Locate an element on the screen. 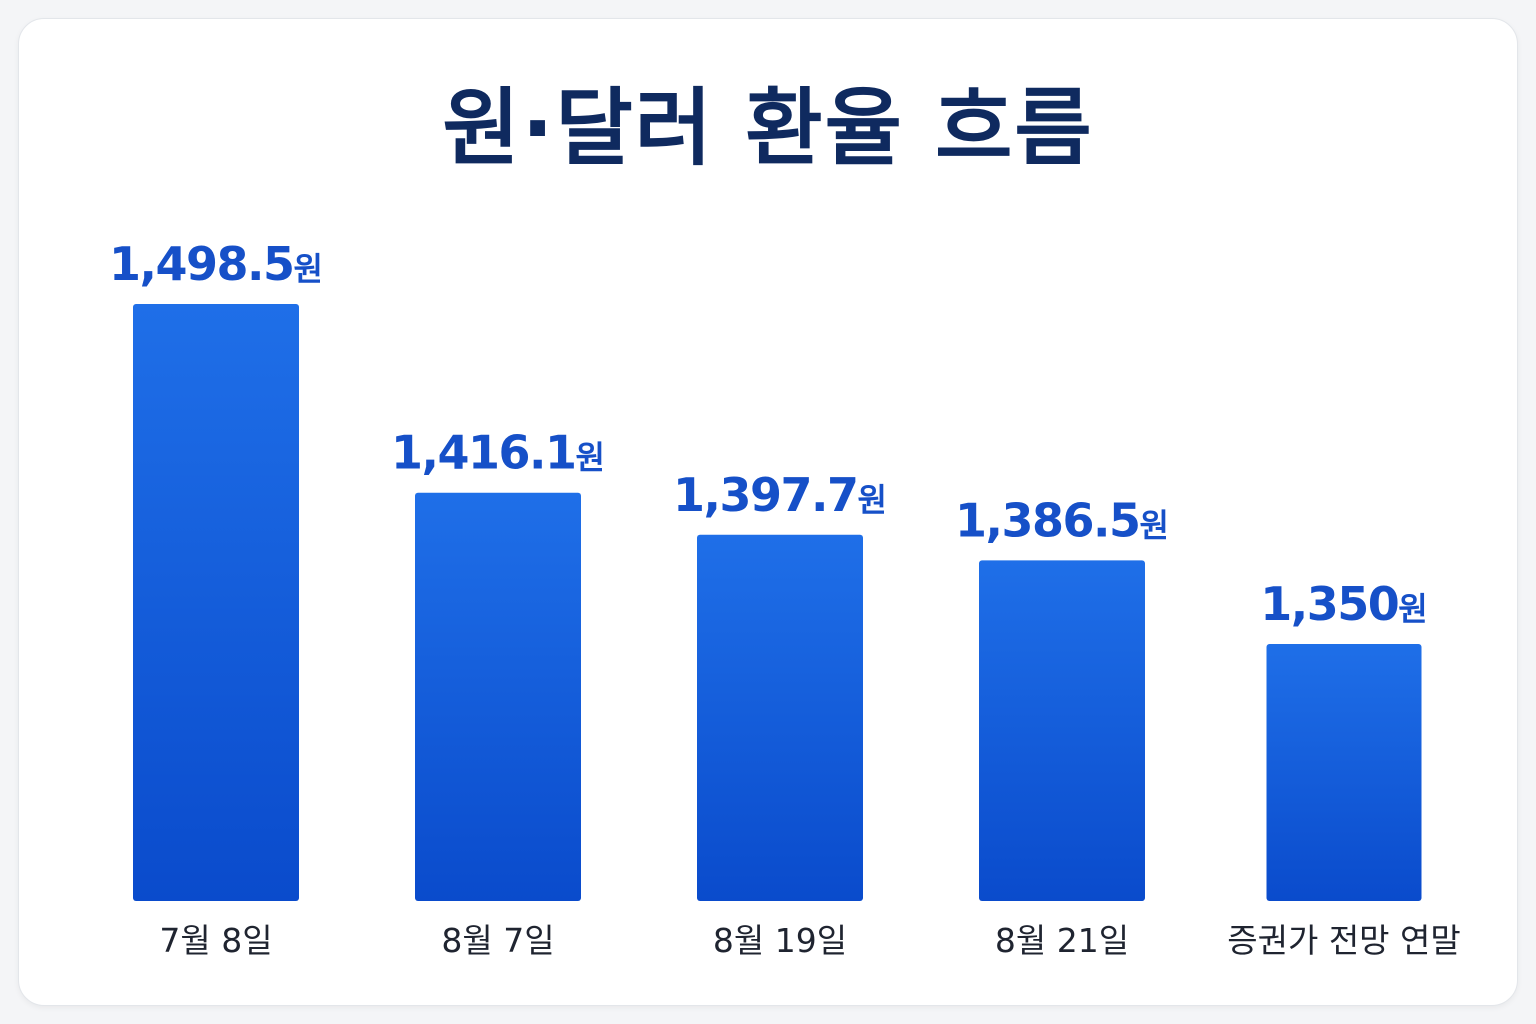 This screenshot has width=1536, height=1024. category-label-4: 8월 21일 is located at coordinates (1062, 940).